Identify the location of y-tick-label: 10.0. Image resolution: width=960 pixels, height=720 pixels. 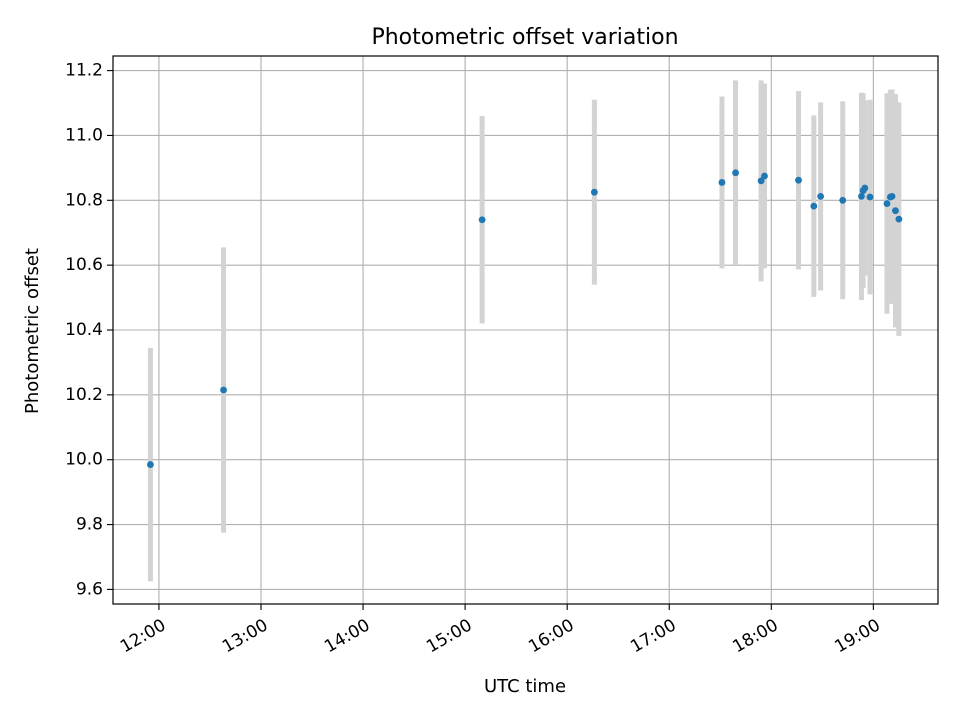
(84, 460).